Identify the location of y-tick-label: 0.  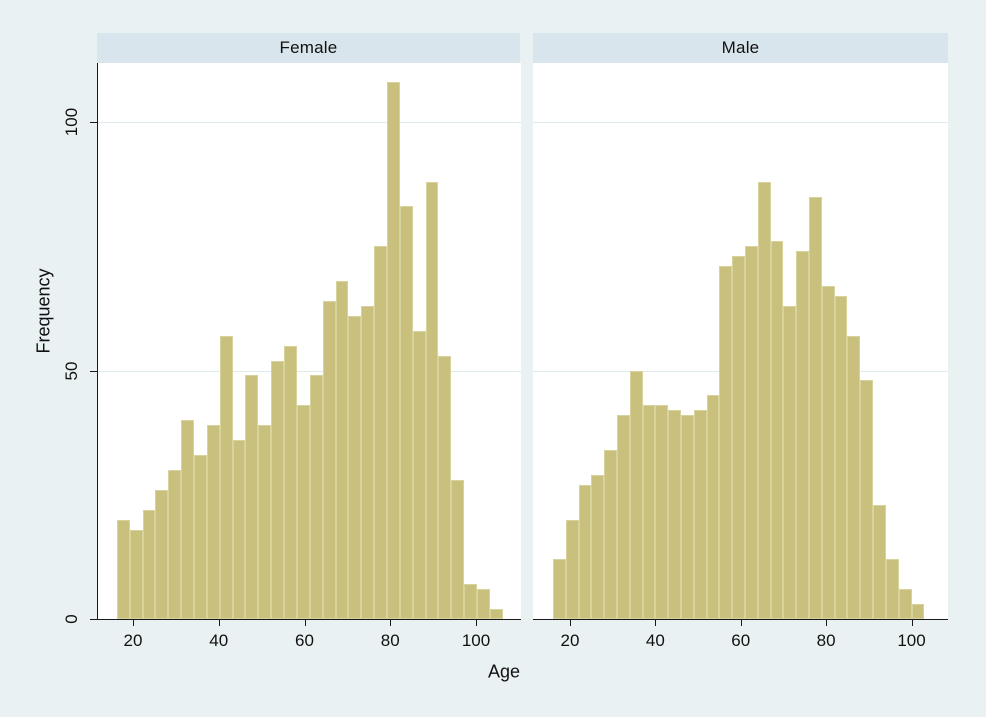
(71, 619).